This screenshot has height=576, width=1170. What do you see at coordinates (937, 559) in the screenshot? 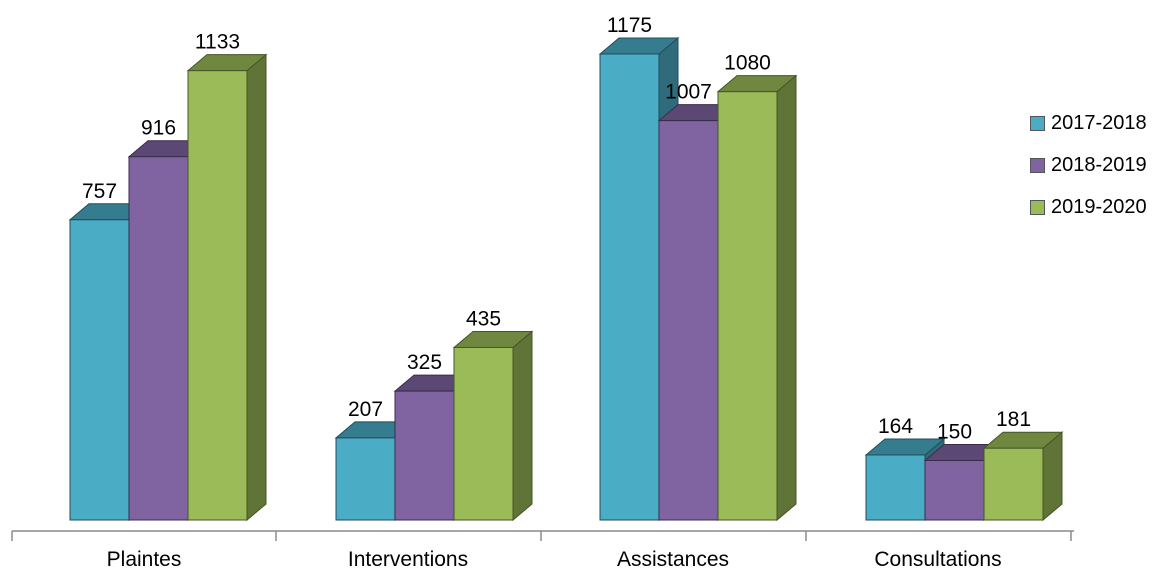
I see `x-tick-label: Consultations` at bounding box center [937, 559].